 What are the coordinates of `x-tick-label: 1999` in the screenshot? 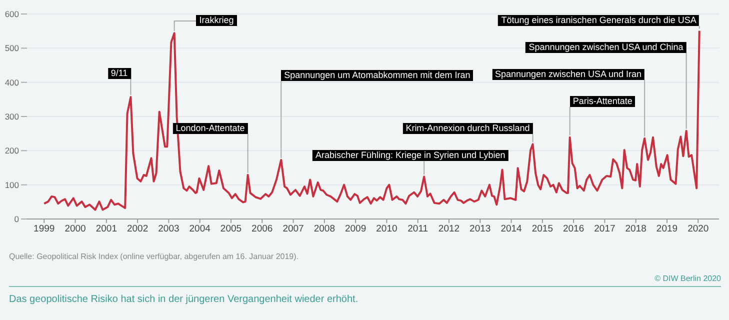 It's located at (44, 229).